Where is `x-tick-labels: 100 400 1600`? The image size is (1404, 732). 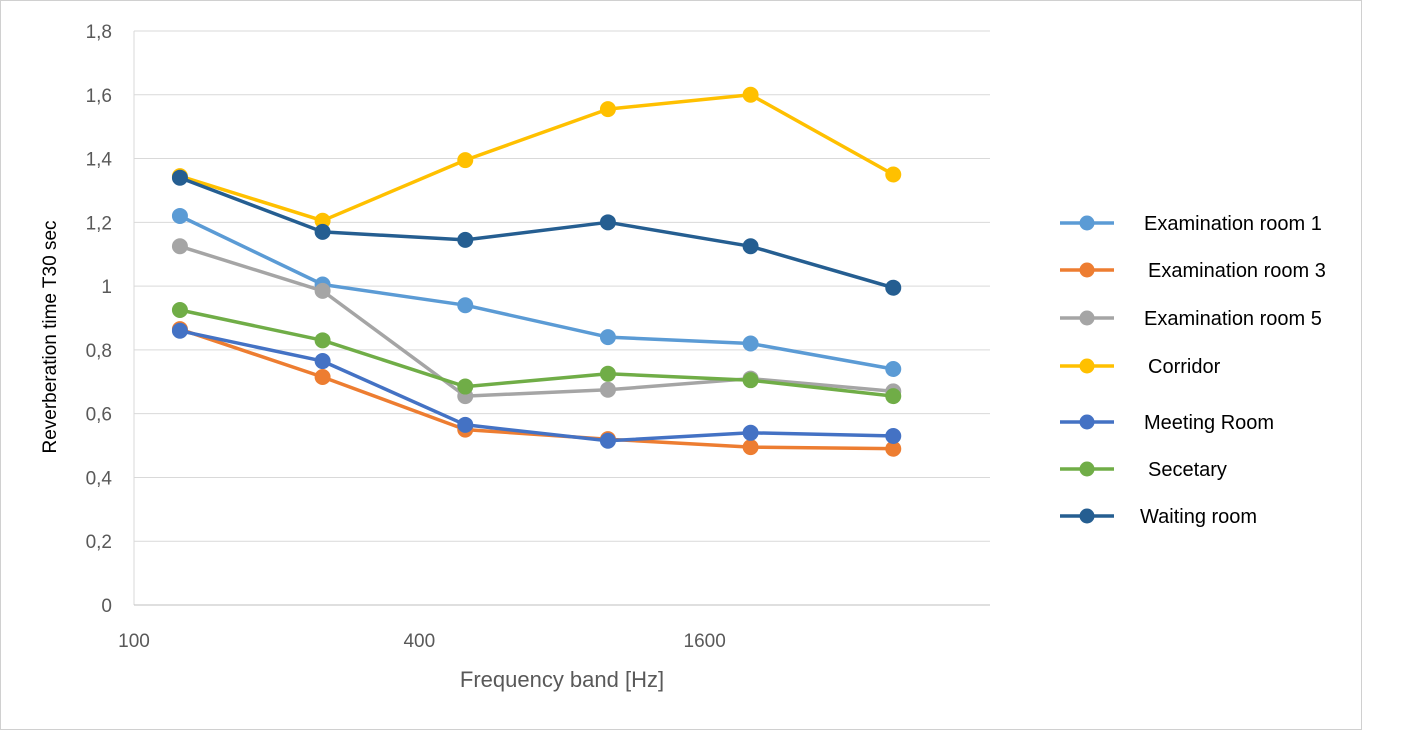
x-tick-labels: 100 400 1600 is located at coordinates (422, 641).